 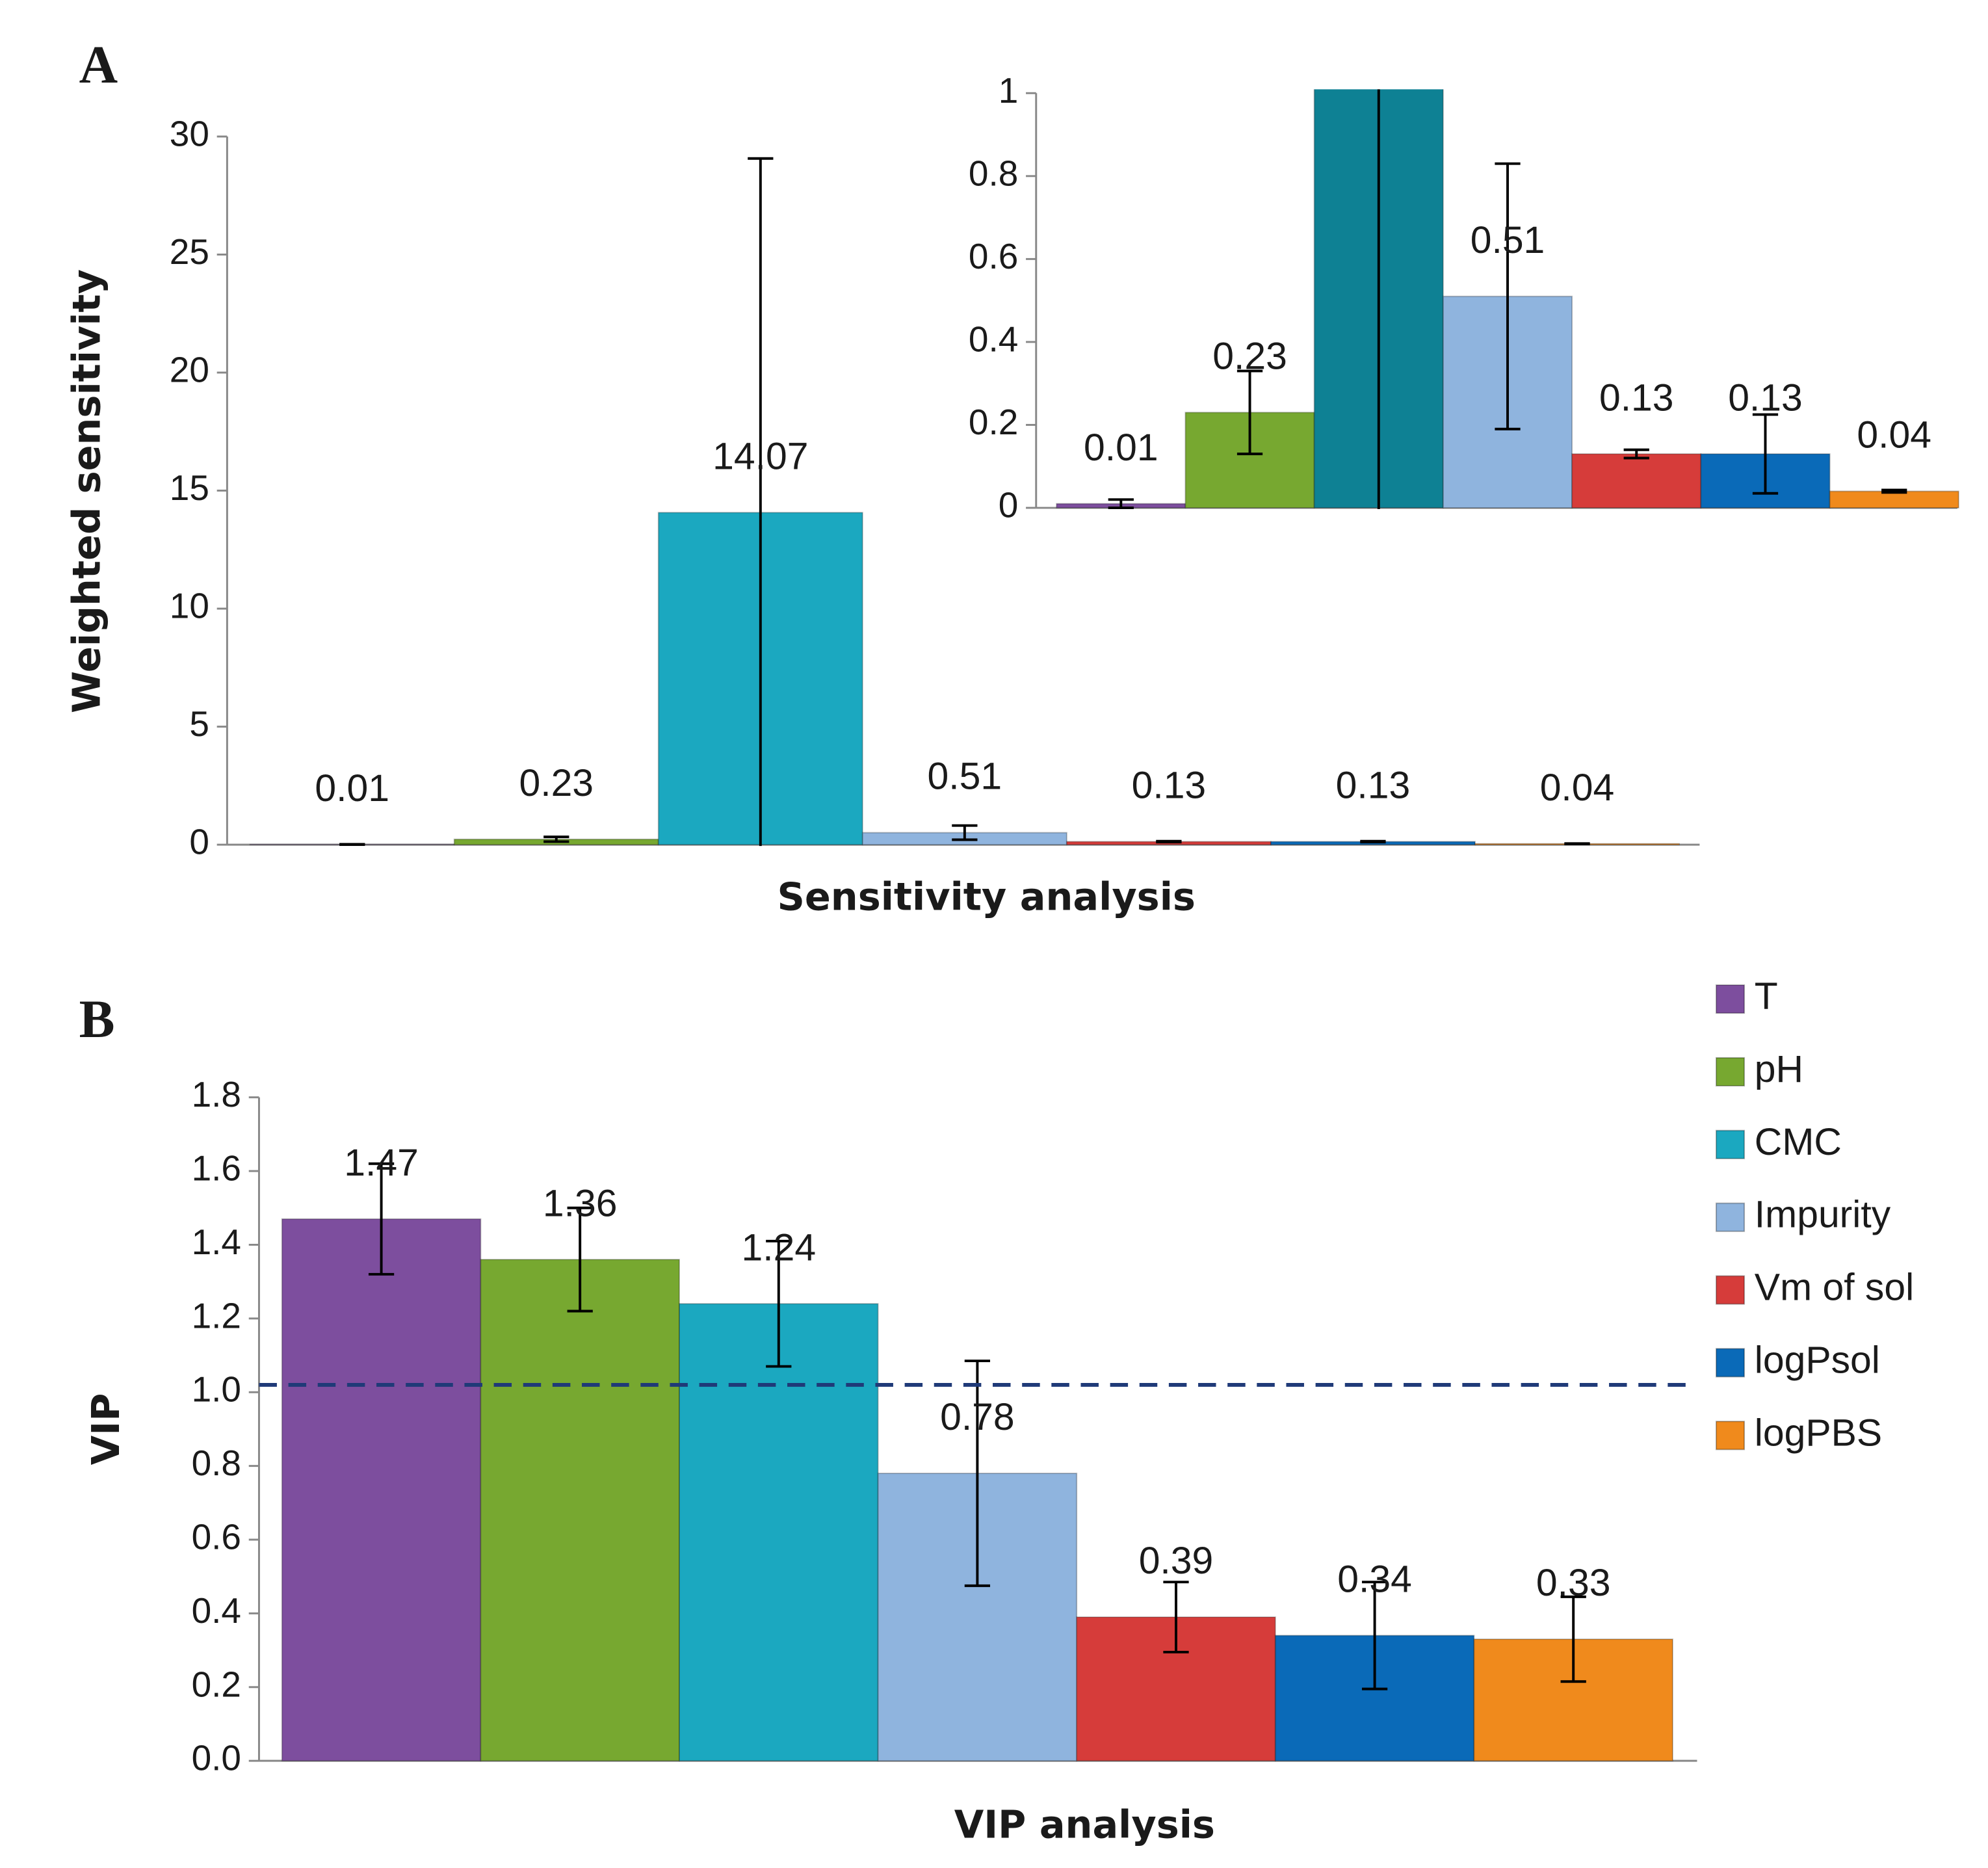 I want to click on y-tick-label: 1, so click(x=1009, y=90).